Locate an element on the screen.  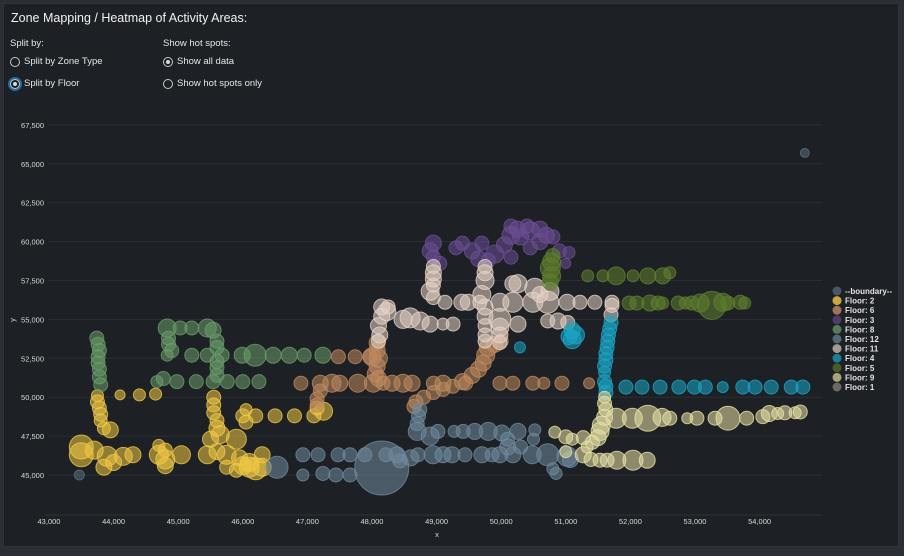
x-tick-label: 48,000 is located at coordinates (372, 521).